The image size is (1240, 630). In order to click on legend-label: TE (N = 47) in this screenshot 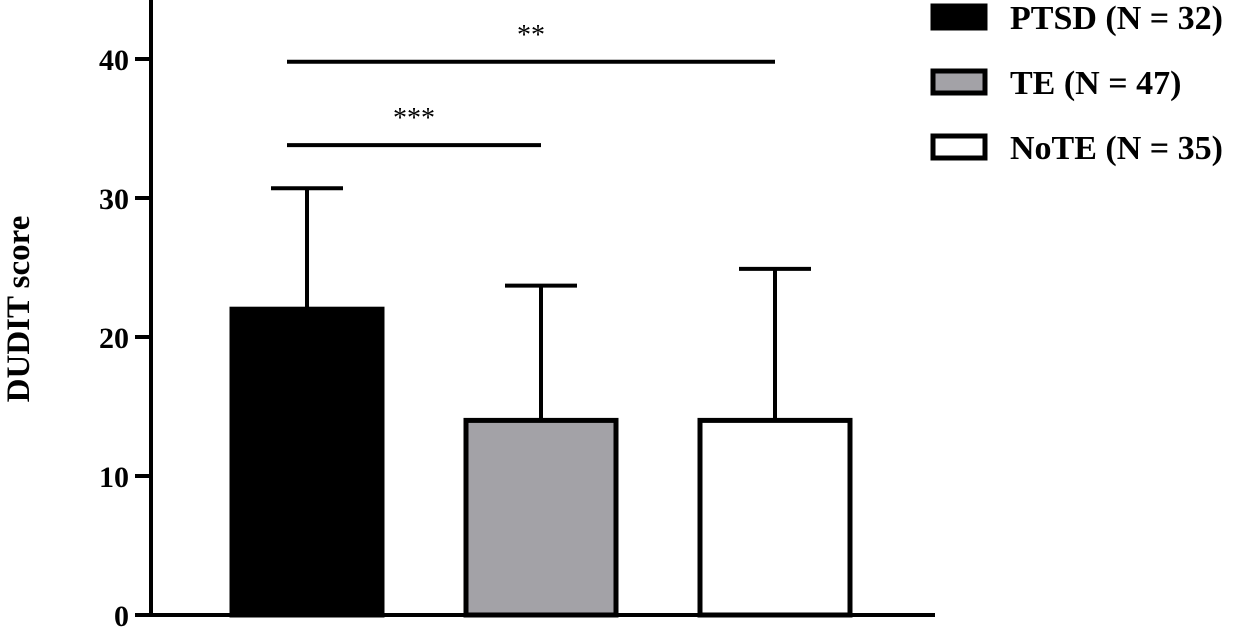, I will do `click(1095, 83)`.